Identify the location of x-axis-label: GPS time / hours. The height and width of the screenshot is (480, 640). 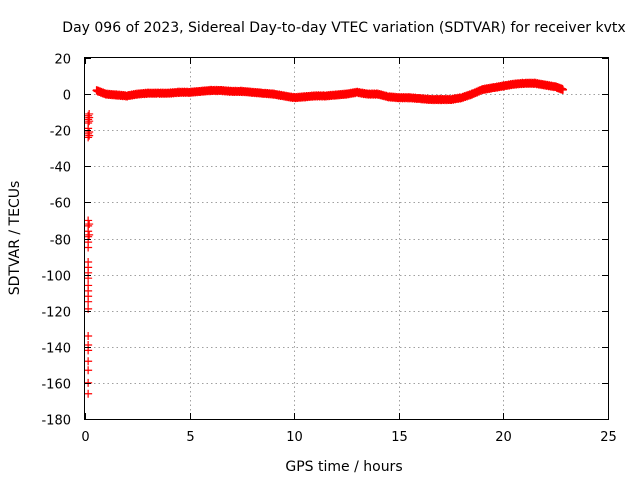
(343, 467).